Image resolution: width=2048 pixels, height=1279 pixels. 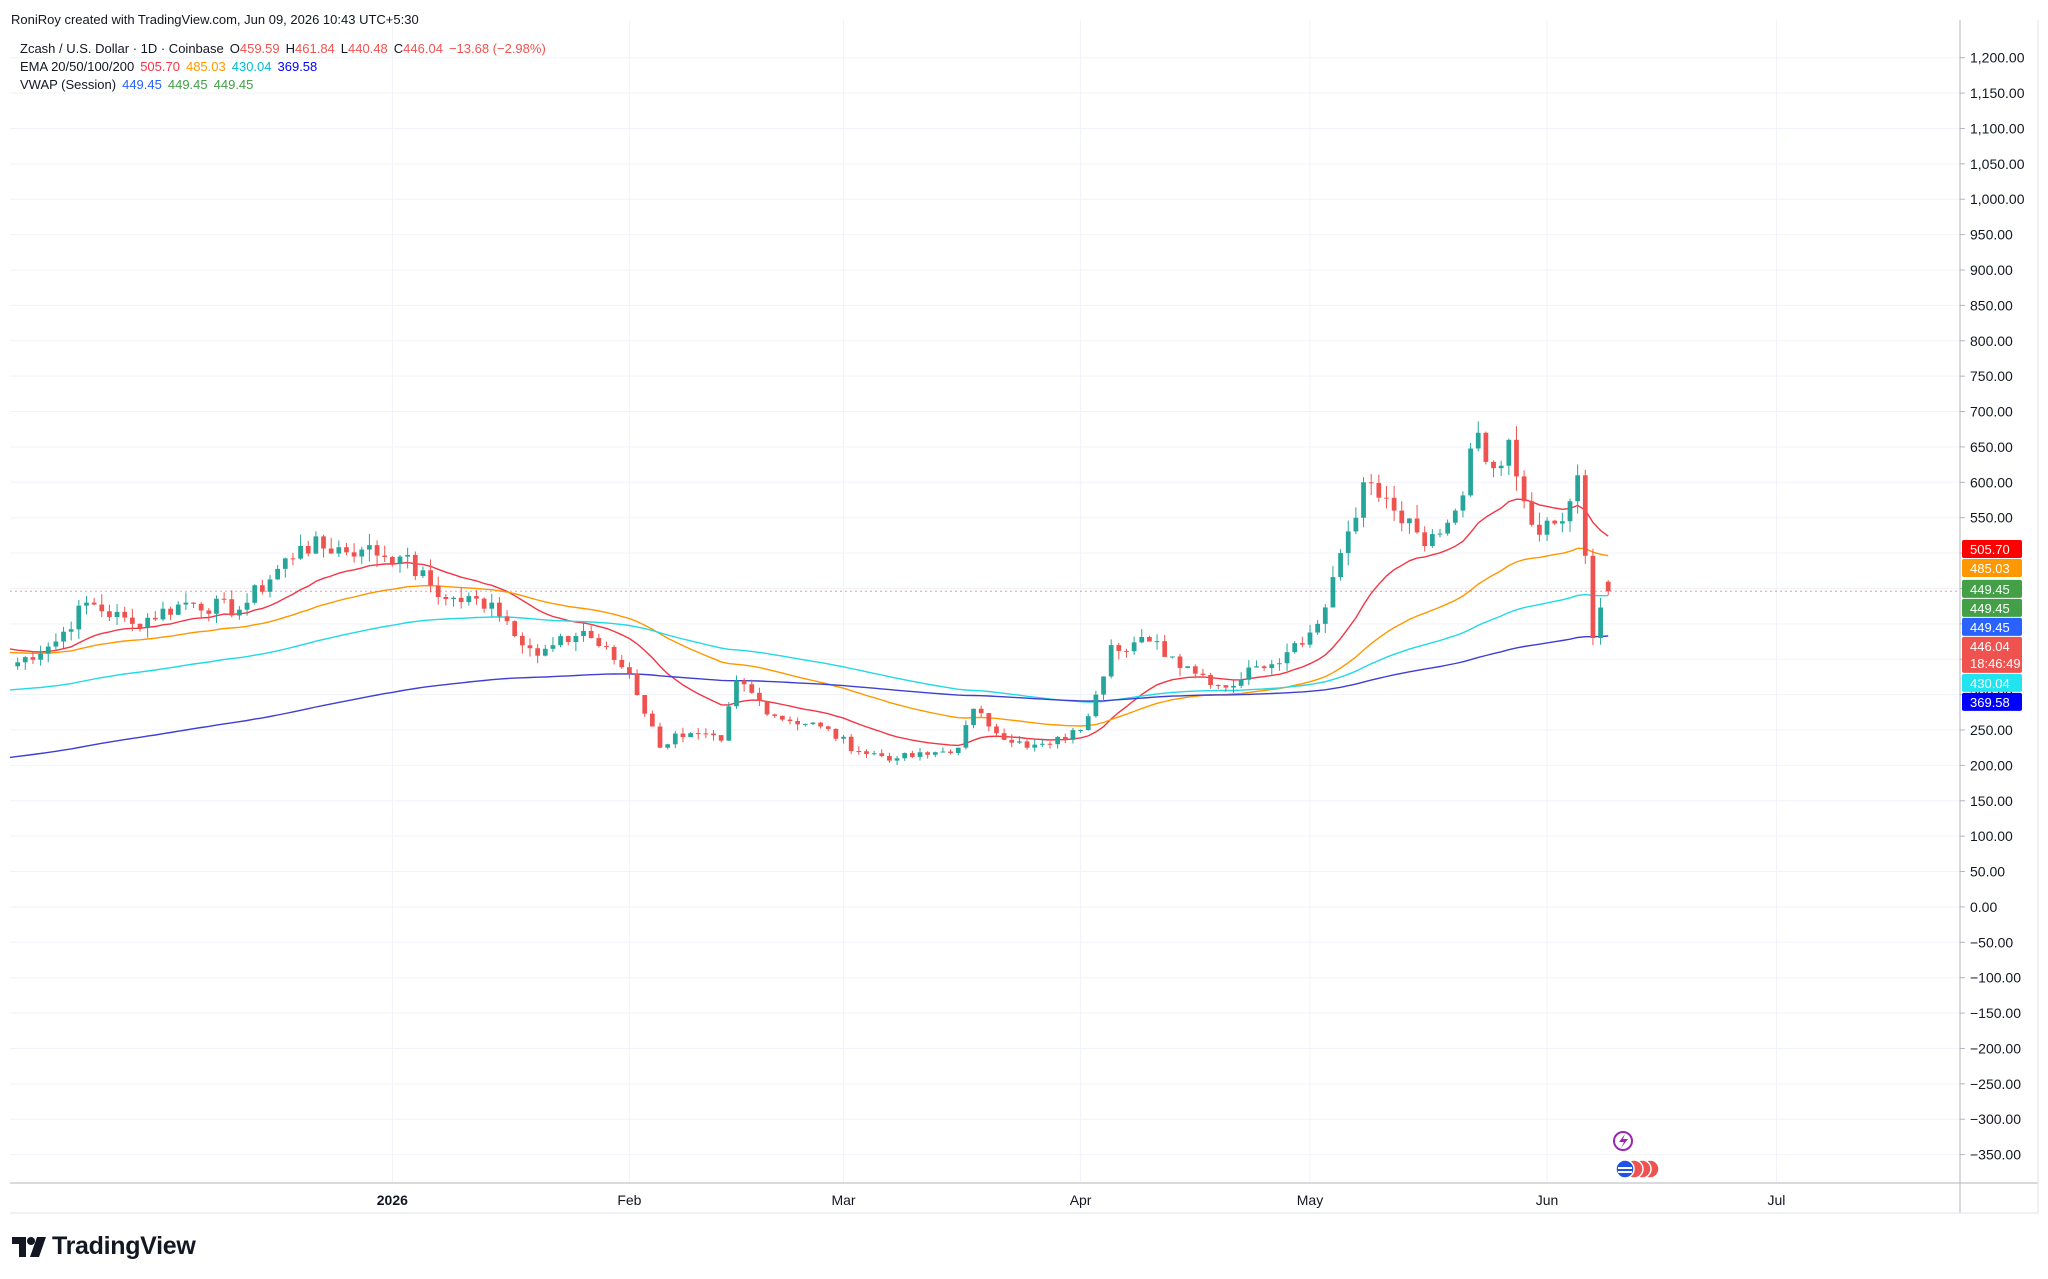 What do you see at coordinates (1990, 589) in the screenshot?
I see `price-badge-label: 449.45` at bounding box center [1990, 589].